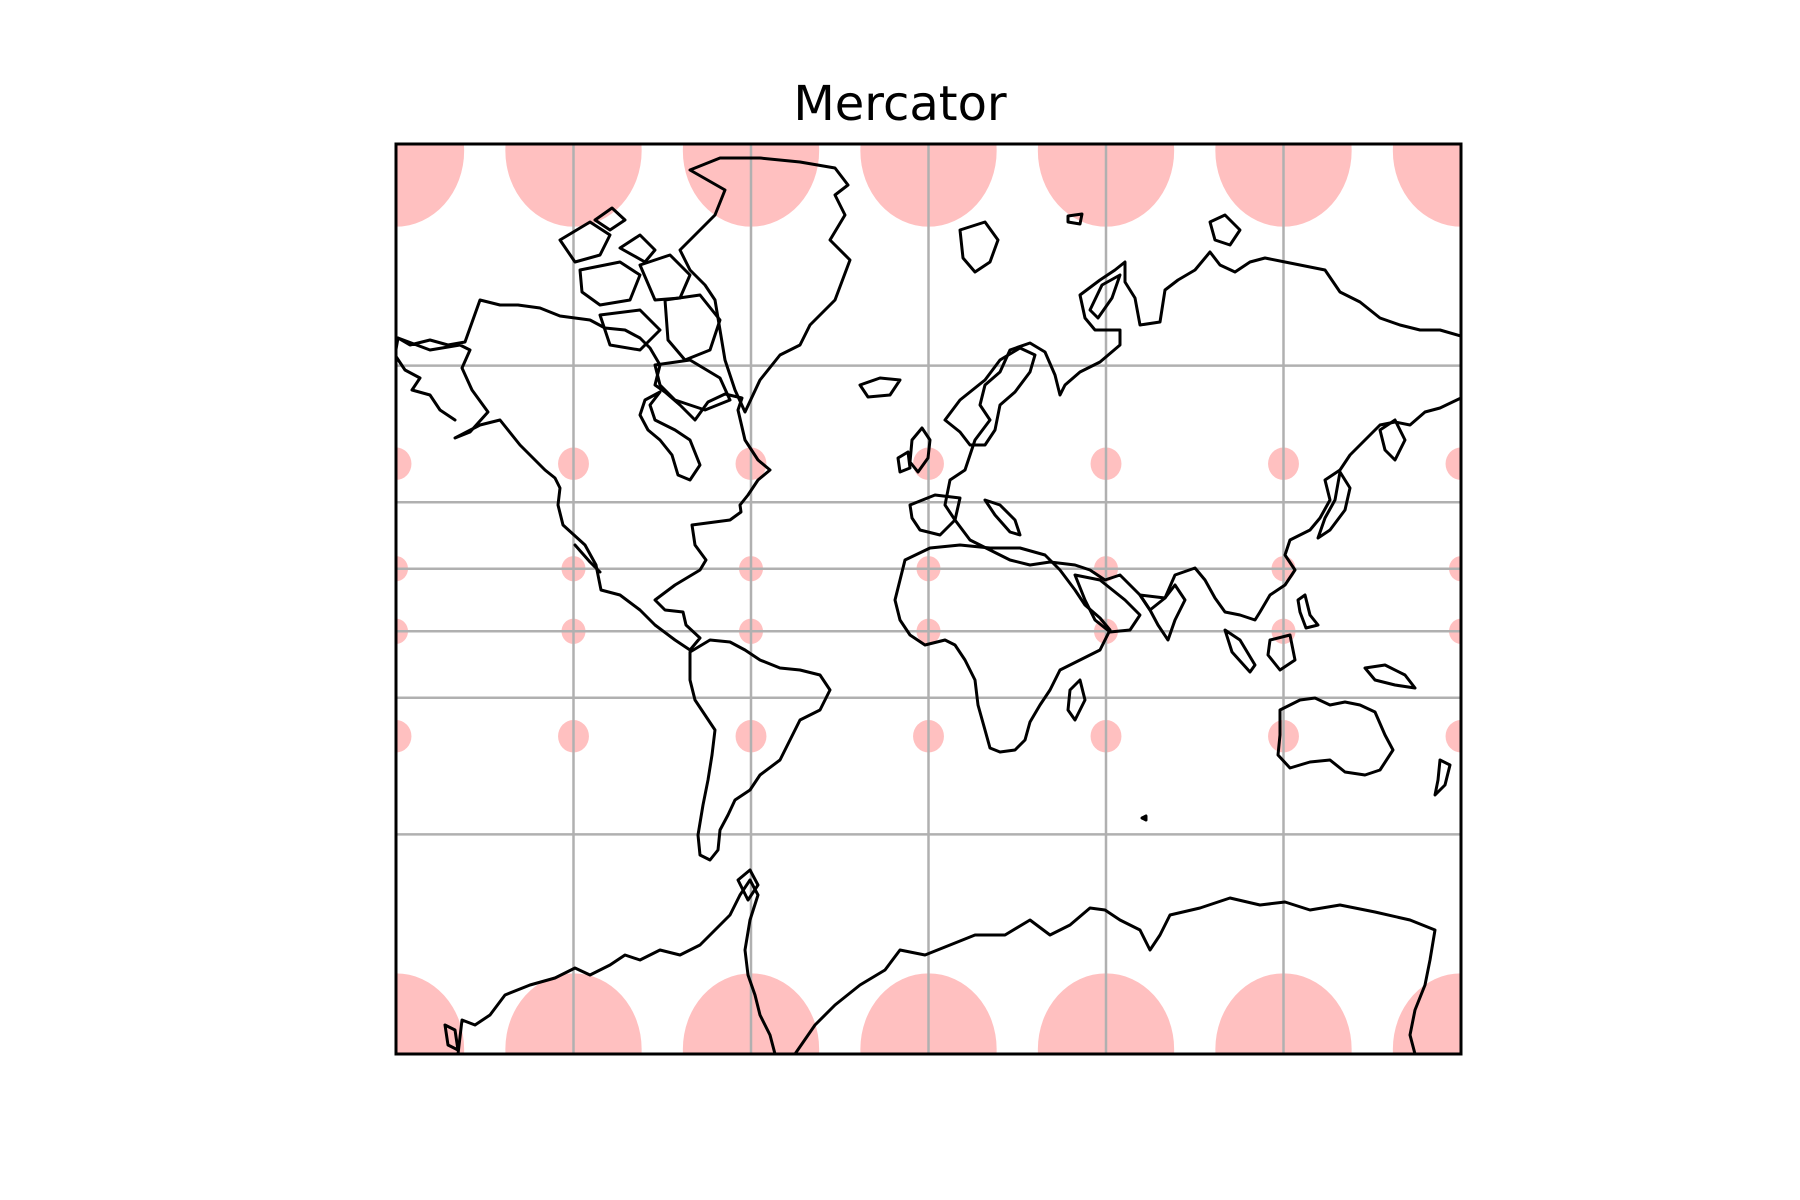 This screenshot has width=1800, height=1200. Describe the element at coordinates (1162, 612) in the screenshot. I see `india-coastline` at that location.